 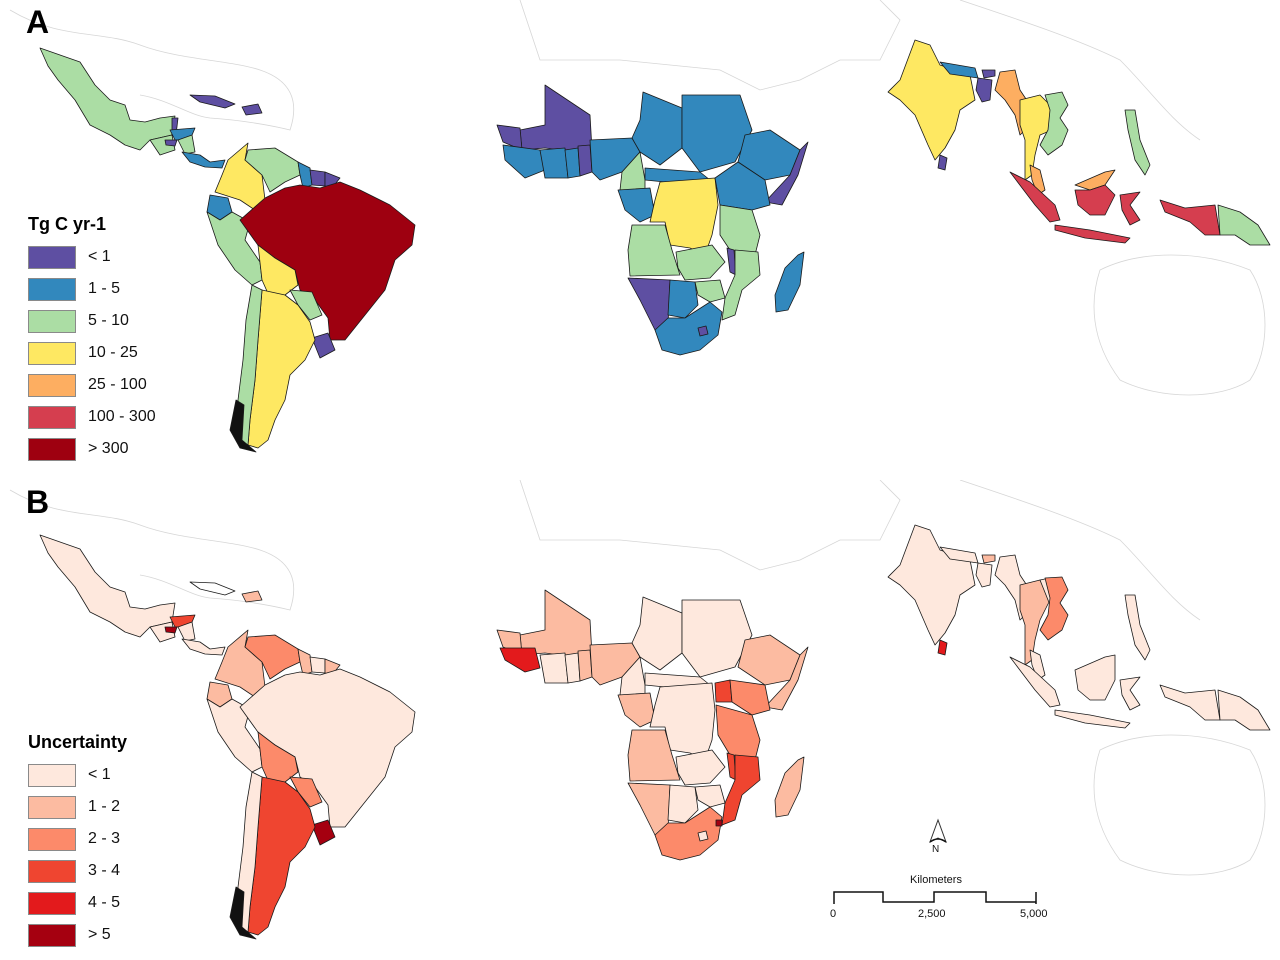 What do you see at coordinates (107, 586) in the screenshot?
I see `country-mexico` at bounding box center [107, 586].